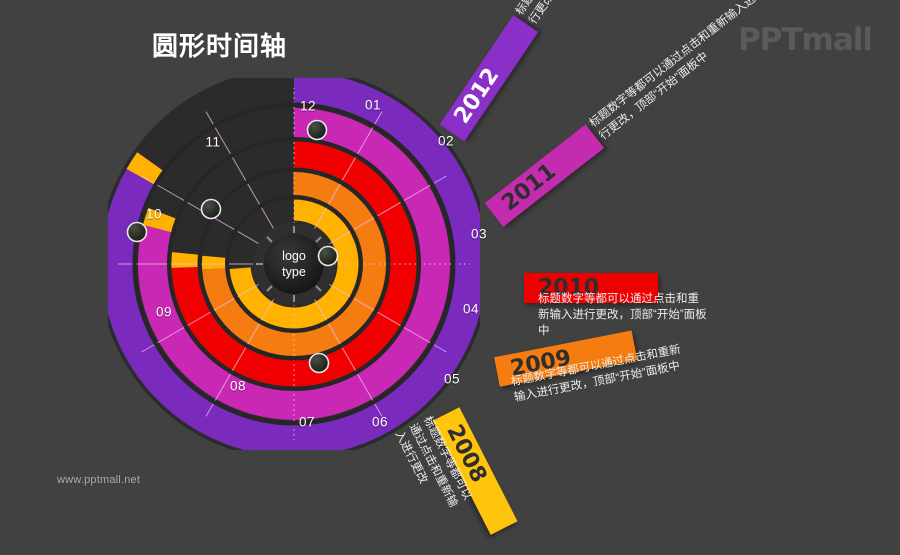  What do you see at coordinates (232, 246) in the screenshot?
I see `wheel-marker-dots` at bounding box center [232, 246].